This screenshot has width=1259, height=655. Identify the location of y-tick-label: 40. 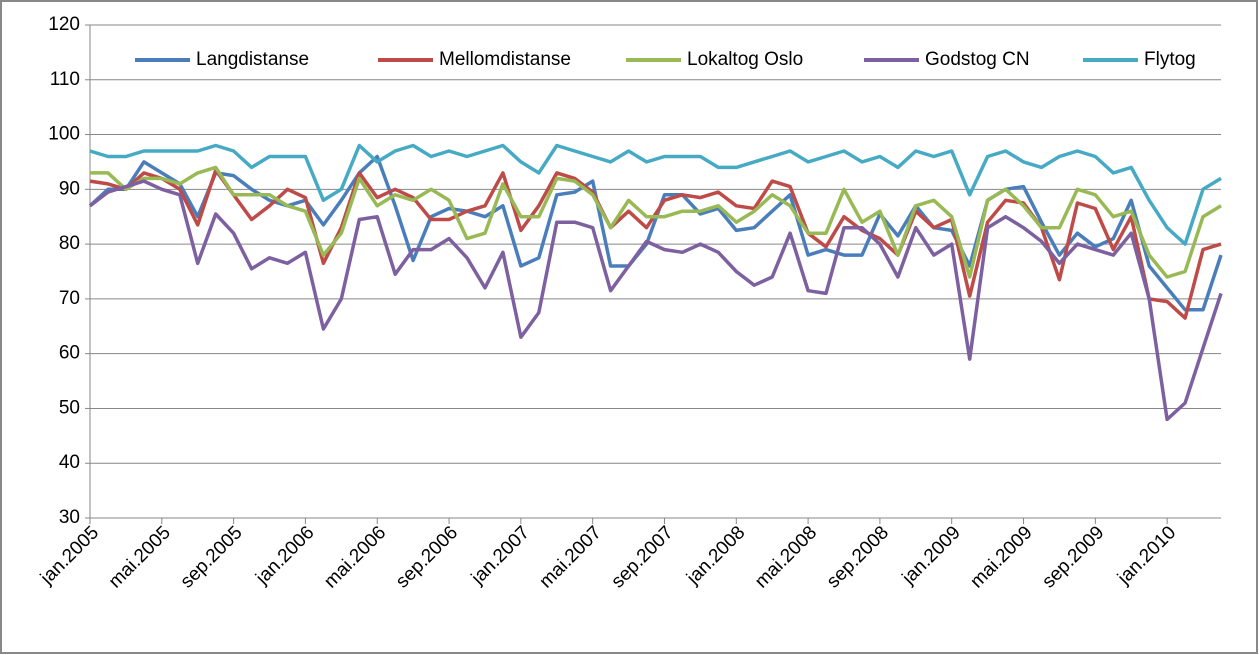
(69, 462).